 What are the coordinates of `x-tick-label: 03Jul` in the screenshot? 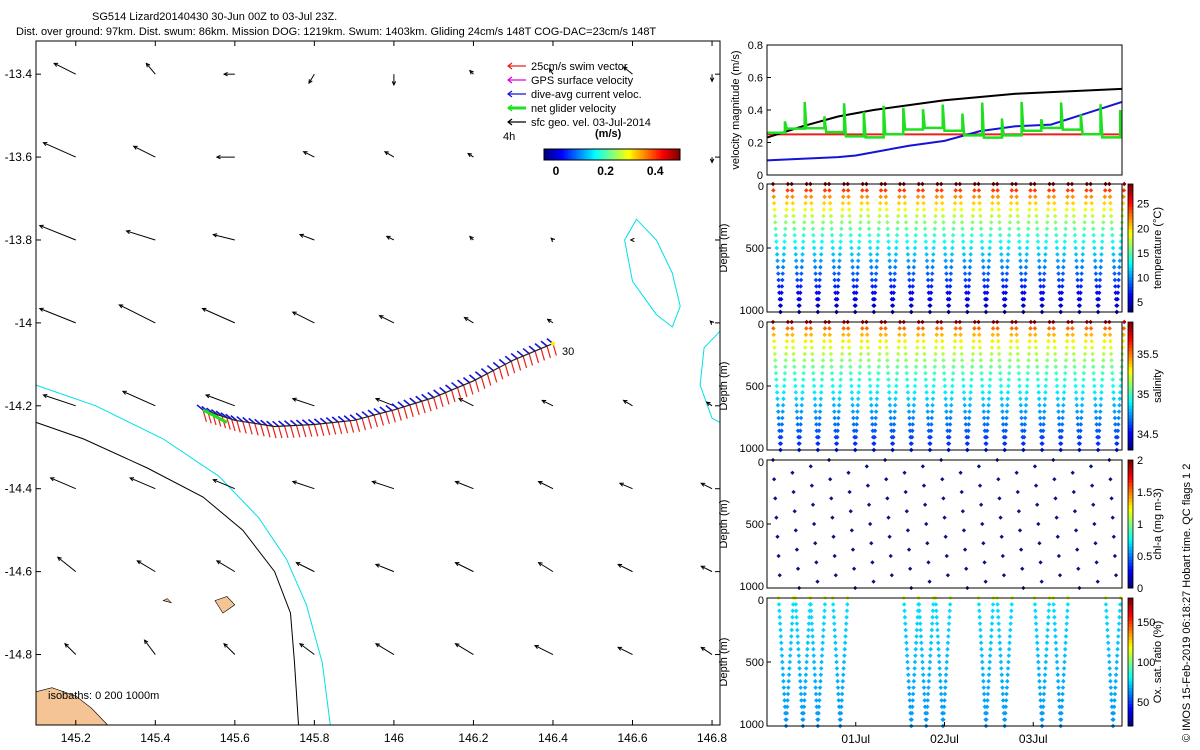 It's located at (1033, 739).